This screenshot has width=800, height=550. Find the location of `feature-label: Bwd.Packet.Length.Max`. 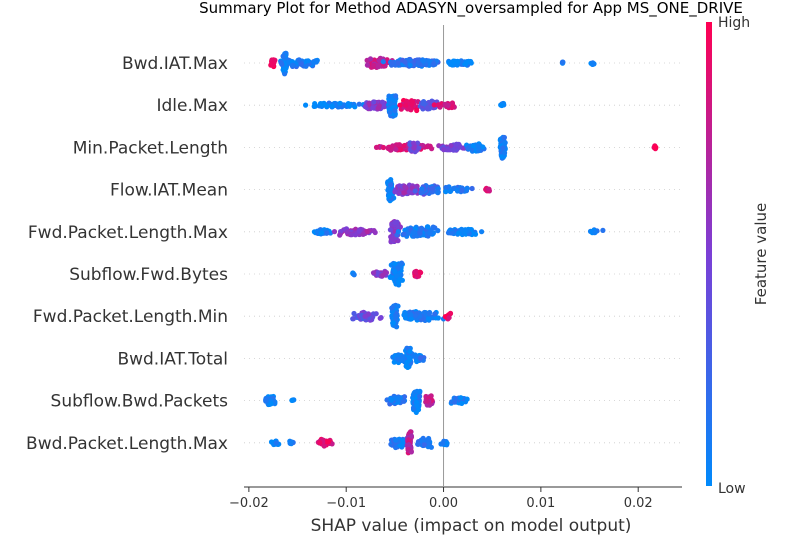

feature-label: Bwd.Packet.Length.Max is located at coordinates (127, 444).